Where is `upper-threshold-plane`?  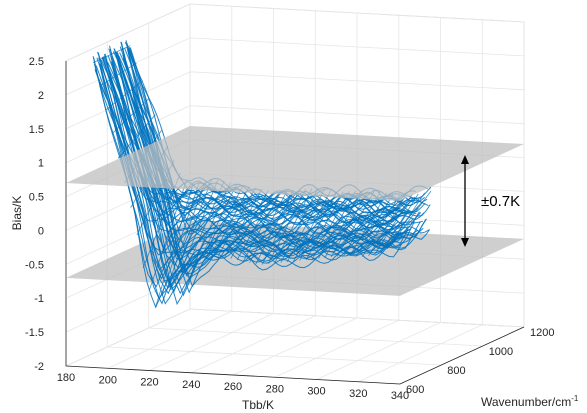 upper-threshold-plane is located at coordinates (295, 163).